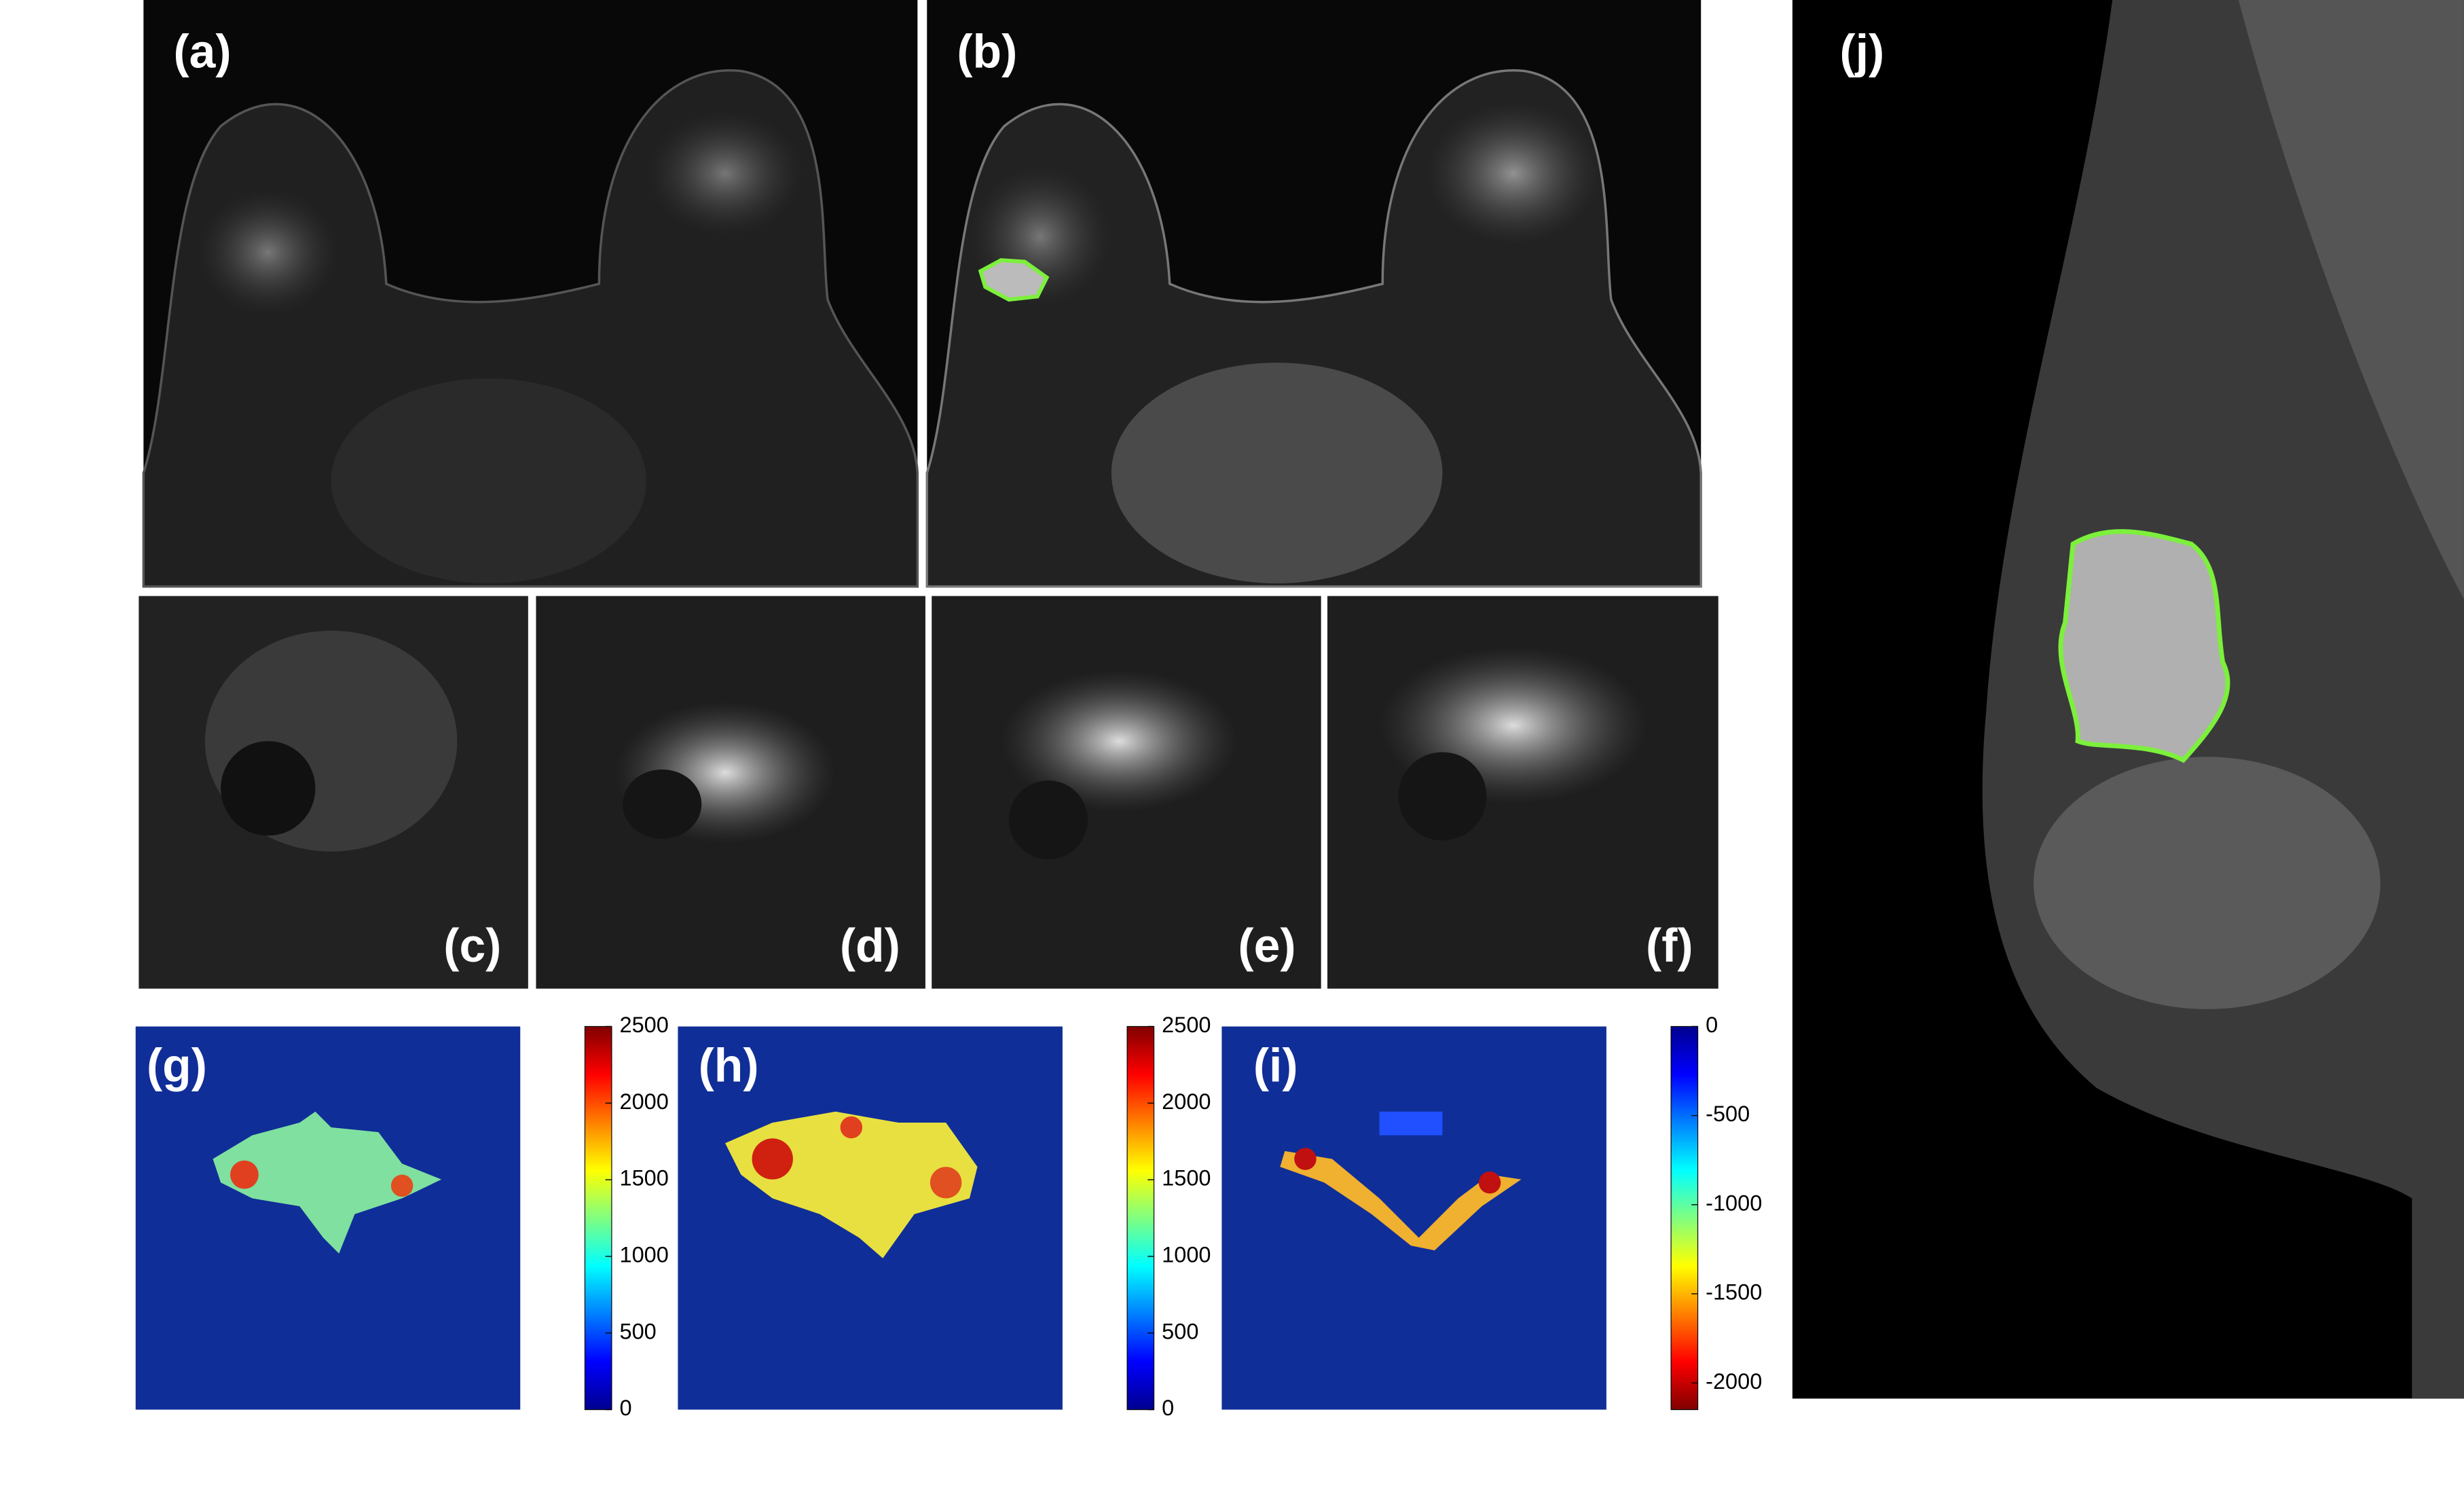 Image resolution: width=2464 pixels, height=1488 pixels. Describe the element at coordinates (1734, 1292) in the screenshot. I see `colorbar-tick-label: -1500` at that location.